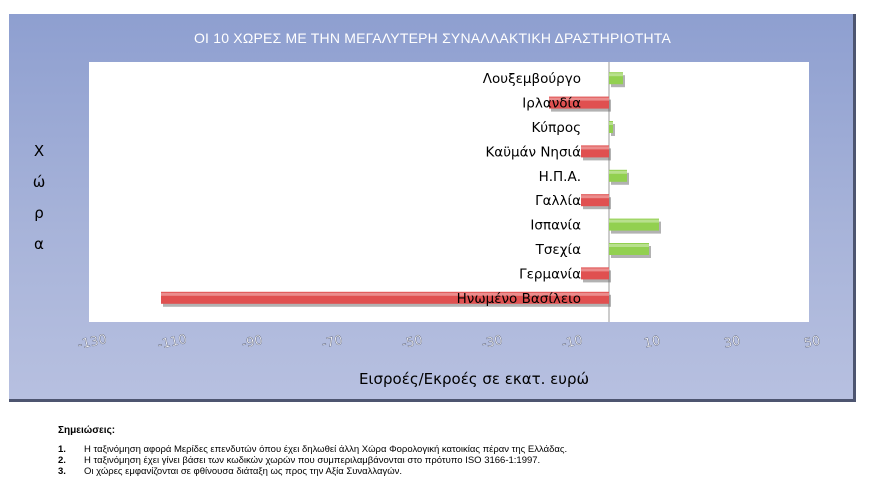 This screenshot has height=494, width=871. What do you see at coordinates (449, 342) in the screenshot?
I see `x-tick-layer: -130 -110 -90 -70 -50 -30 -10 10 30 50` at bounding box center [449, 342].